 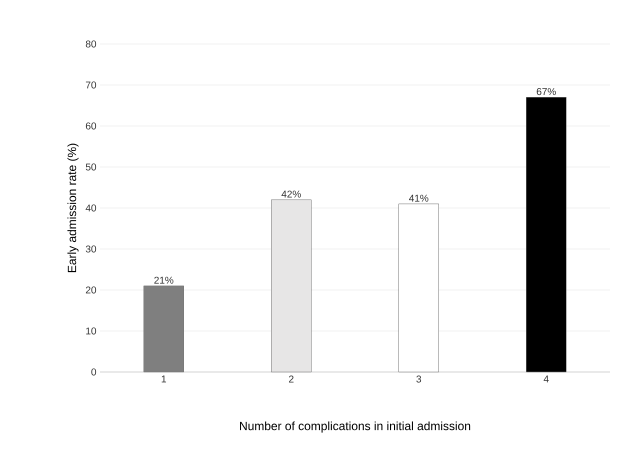 I want to click on x-tick-label: 3, so click(x=419, y=379).